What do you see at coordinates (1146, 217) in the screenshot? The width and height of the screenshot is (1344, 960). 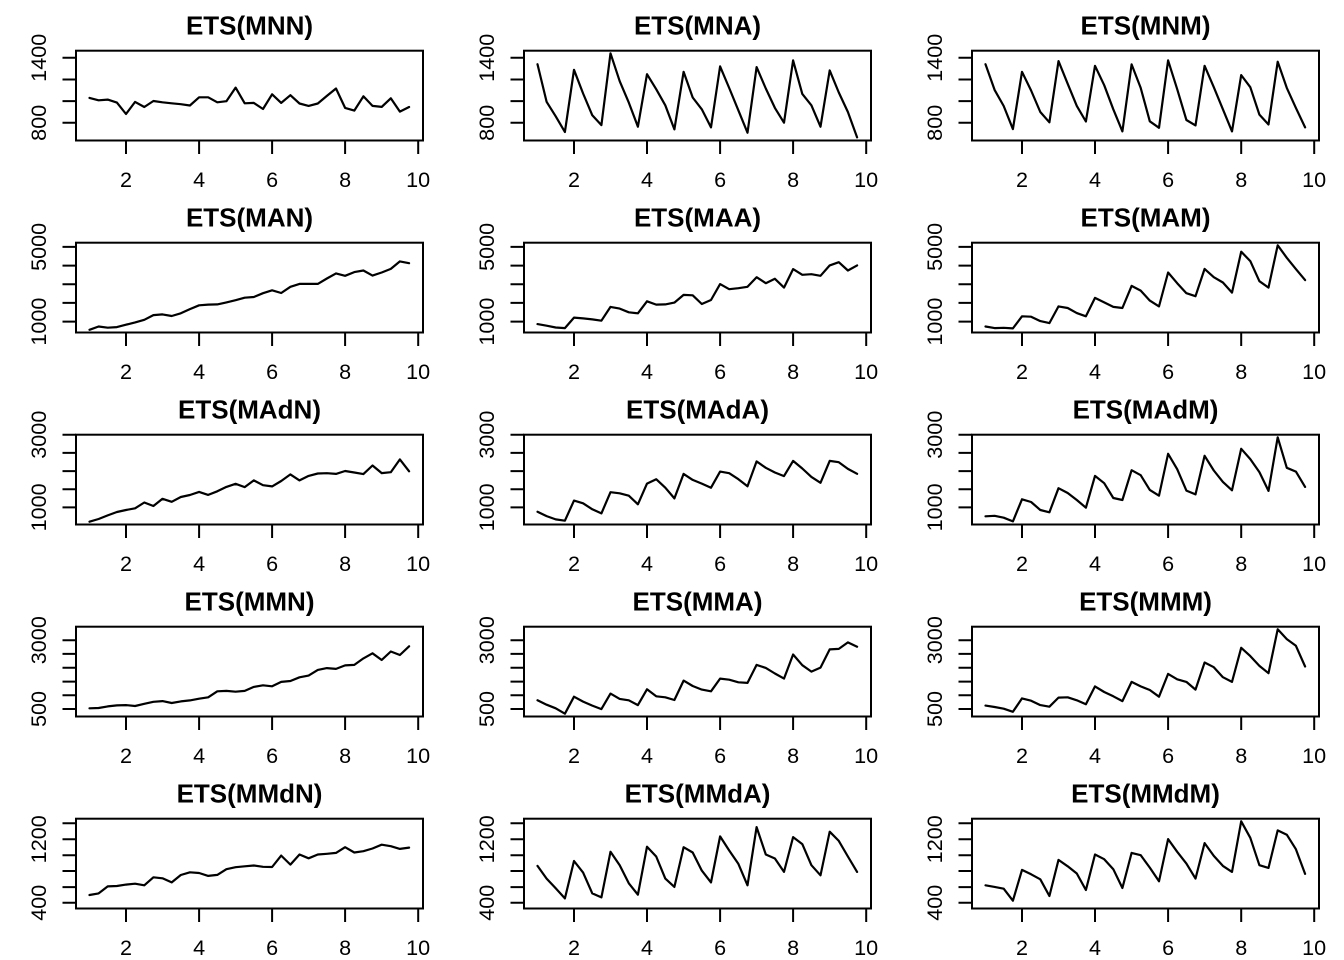 I see `svg-text: ETS(MAM)` at bounding box center [1146, 217].